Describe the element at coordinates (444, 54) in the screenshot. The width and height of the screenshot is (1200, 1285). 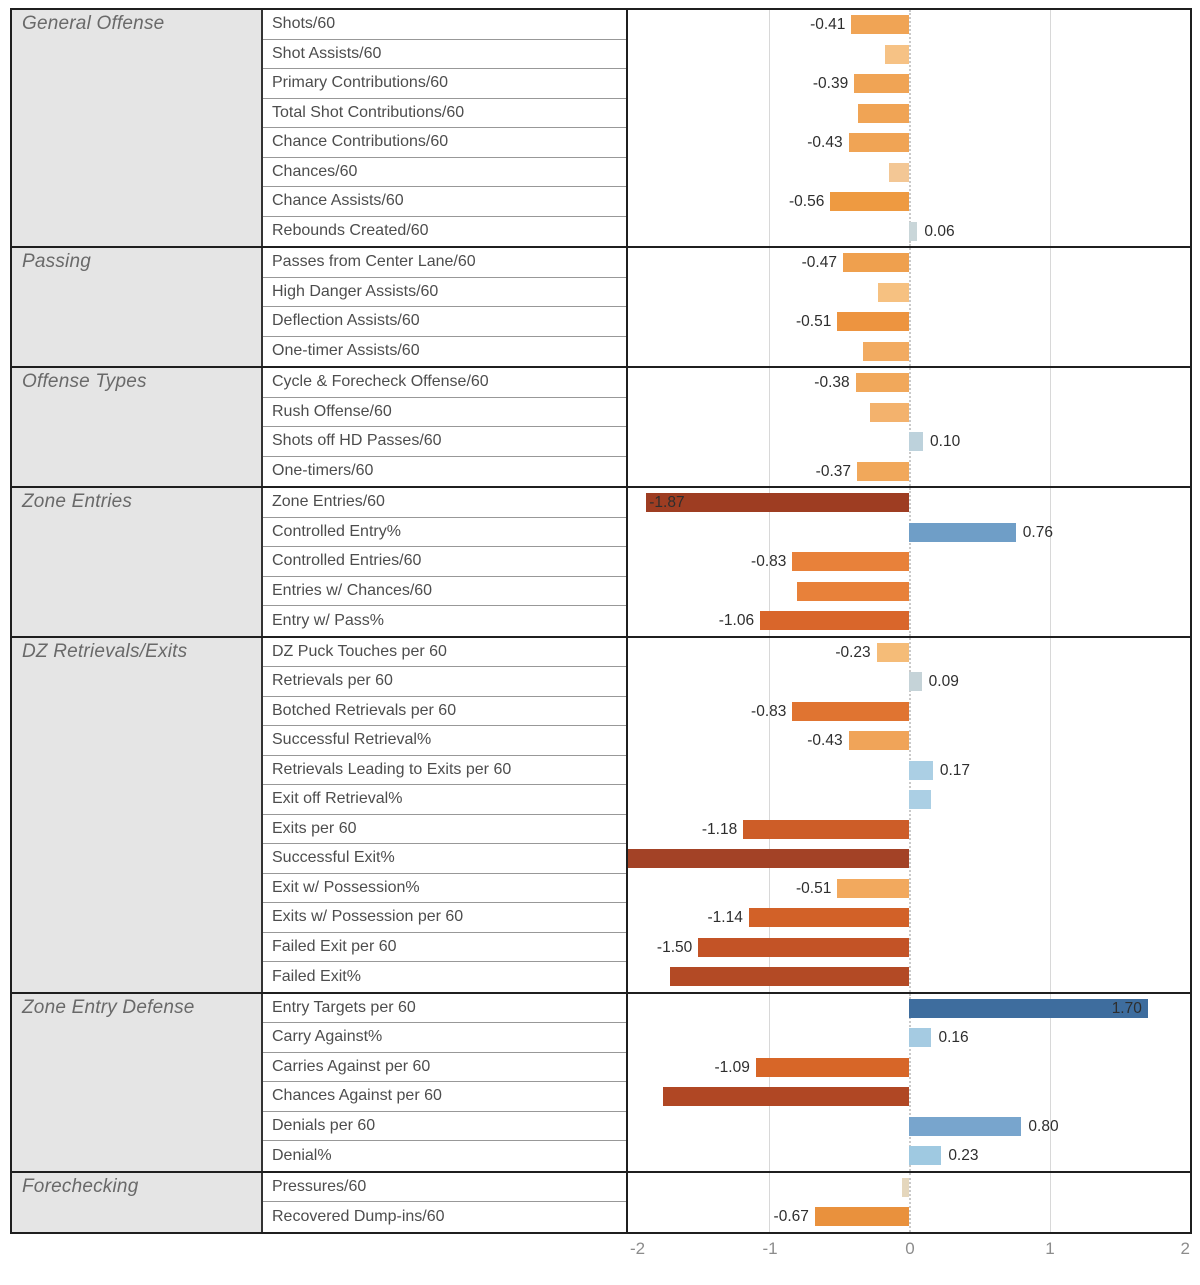
I see `metric-cell: Shot Assists/60` at that location.